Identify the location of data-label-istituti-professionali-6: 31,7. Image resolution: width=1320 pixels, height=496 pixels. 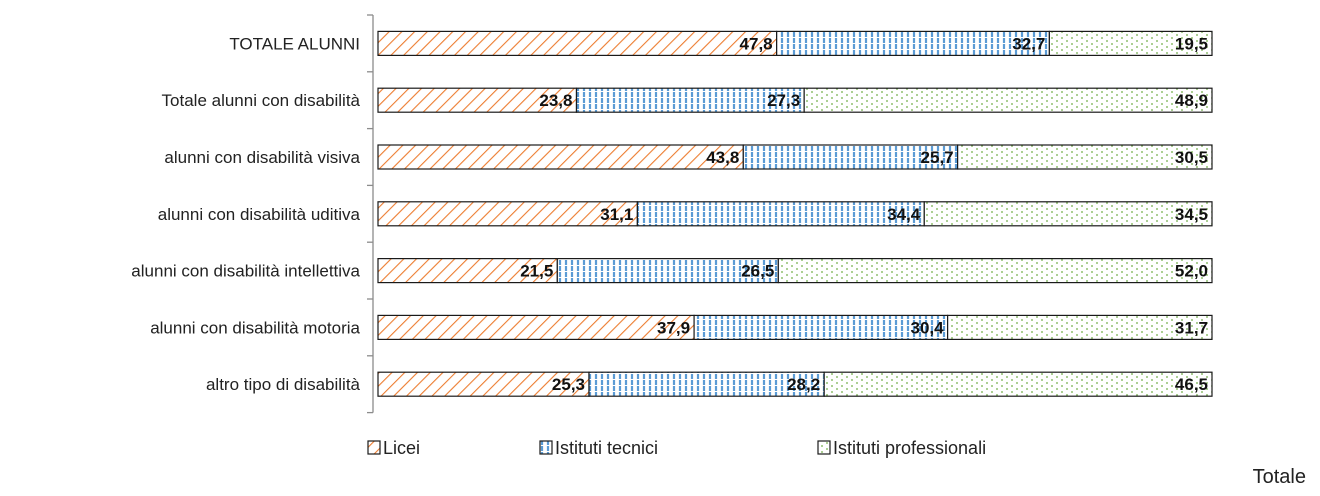
(1191, 327).